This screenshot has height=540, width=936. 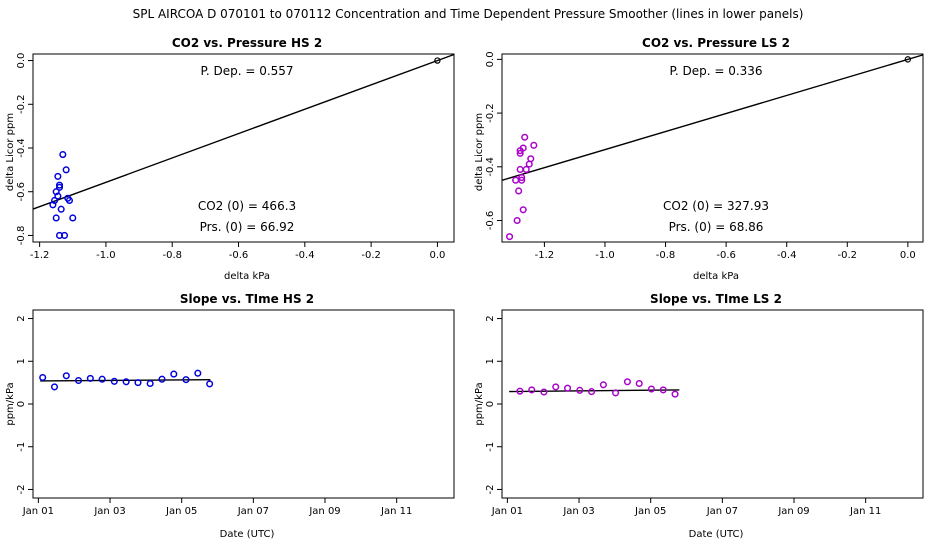 What do you see at coordinates (716, 534) in the screenshot?
I see `x-axis-label: Date (UTC)` at bounding box center [716, 534].